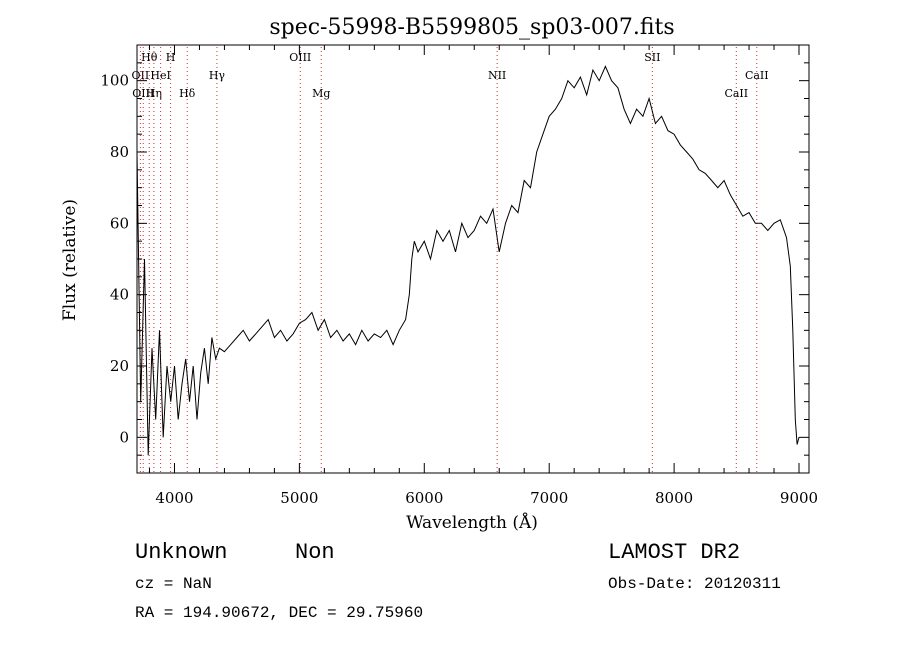  I want to click on line-label-1: OII, so click(141, 75).